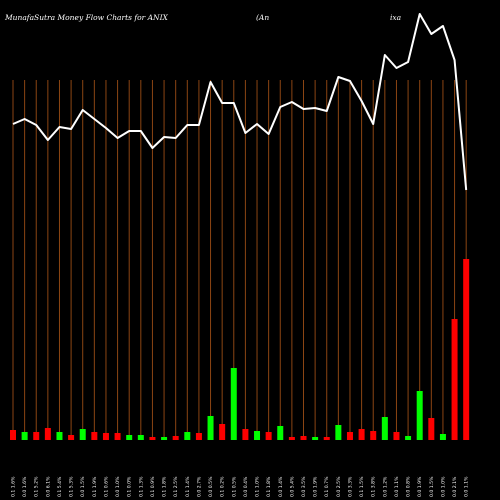 Image resolution: width=500 pixels, height=500 pixels. I want to click on company-name-right: ixa, so click(395, 17).